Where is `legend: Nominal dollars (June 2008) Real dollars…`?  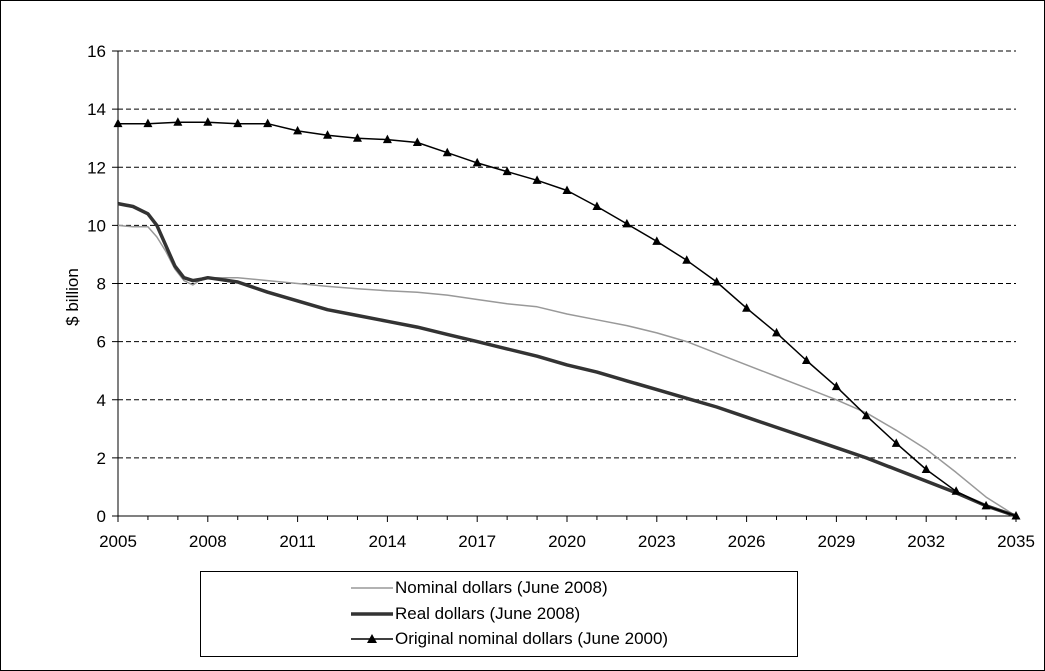
legend: Nominal dollars (June 2008) Real dollars… is located at coordinates (499, 614).